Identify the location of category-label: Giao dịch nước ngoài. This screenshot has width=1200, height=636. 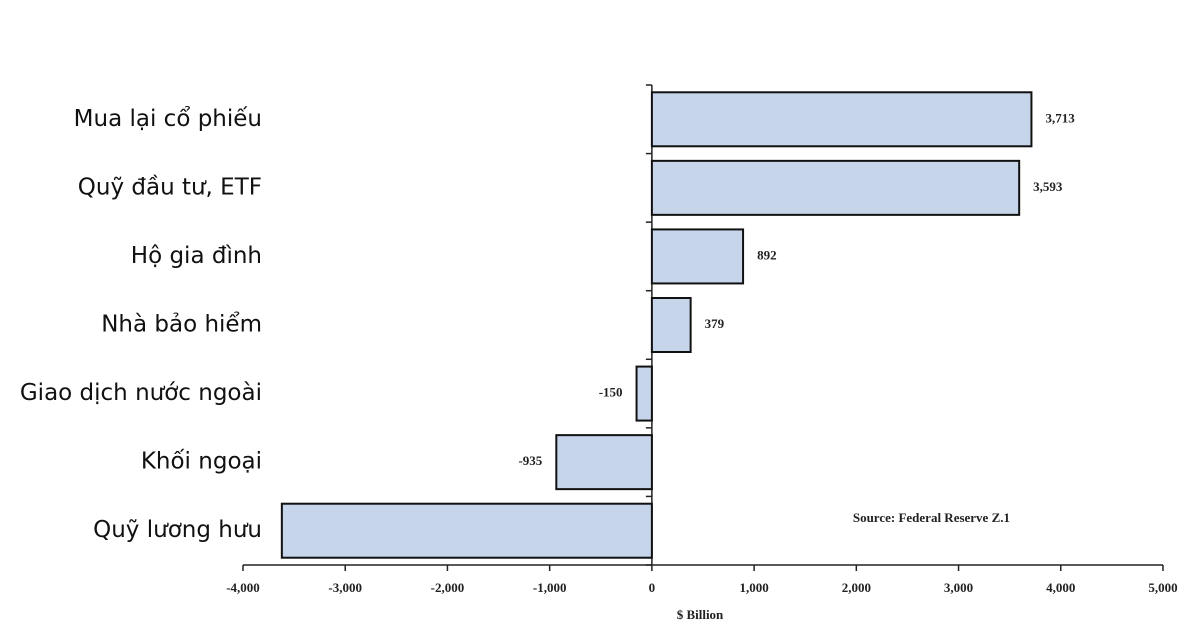
(141, 393).